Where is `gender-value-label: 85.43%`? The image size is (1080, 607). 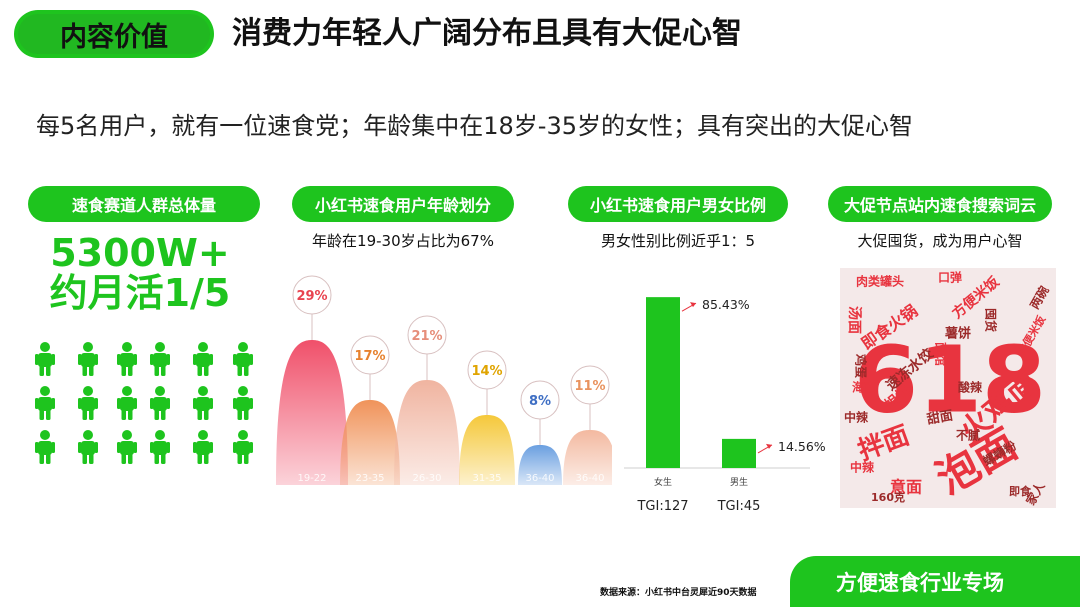
gender-value-label: 85.43% is located at coordinates (726, 304).